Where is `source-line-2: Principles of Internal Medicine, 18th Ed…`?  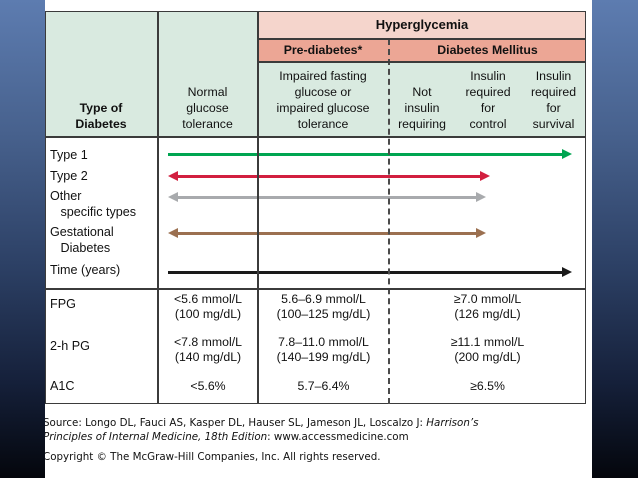
source-line-2: Principles of Internal Medicine, 18th Ed… is located at coordinates (227, 437).